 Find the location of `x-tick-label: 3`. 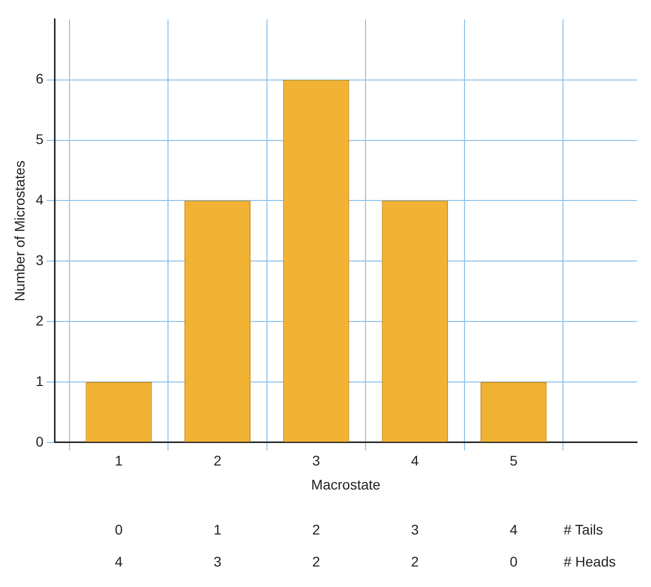

x-tick-label: 3 is located at coordinates (316, 460).